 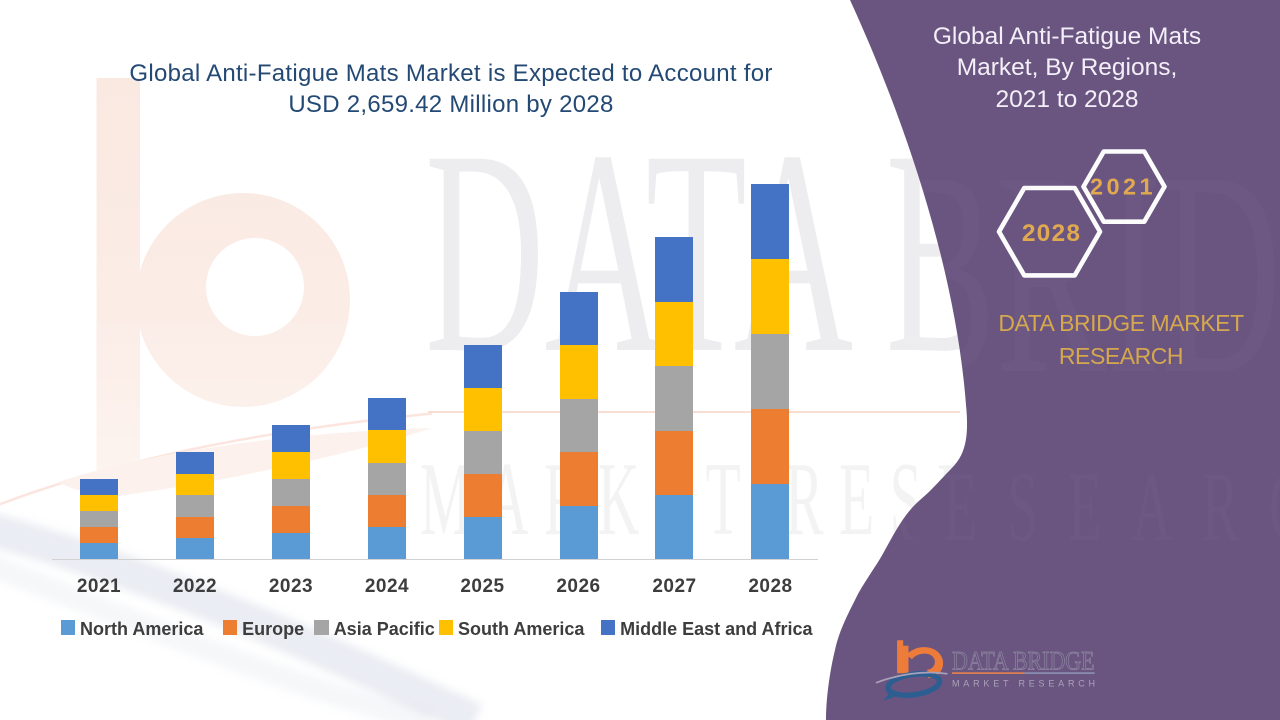 I want to click on svg-text: DATA BRIDGE, so click(x=1023, y=661).